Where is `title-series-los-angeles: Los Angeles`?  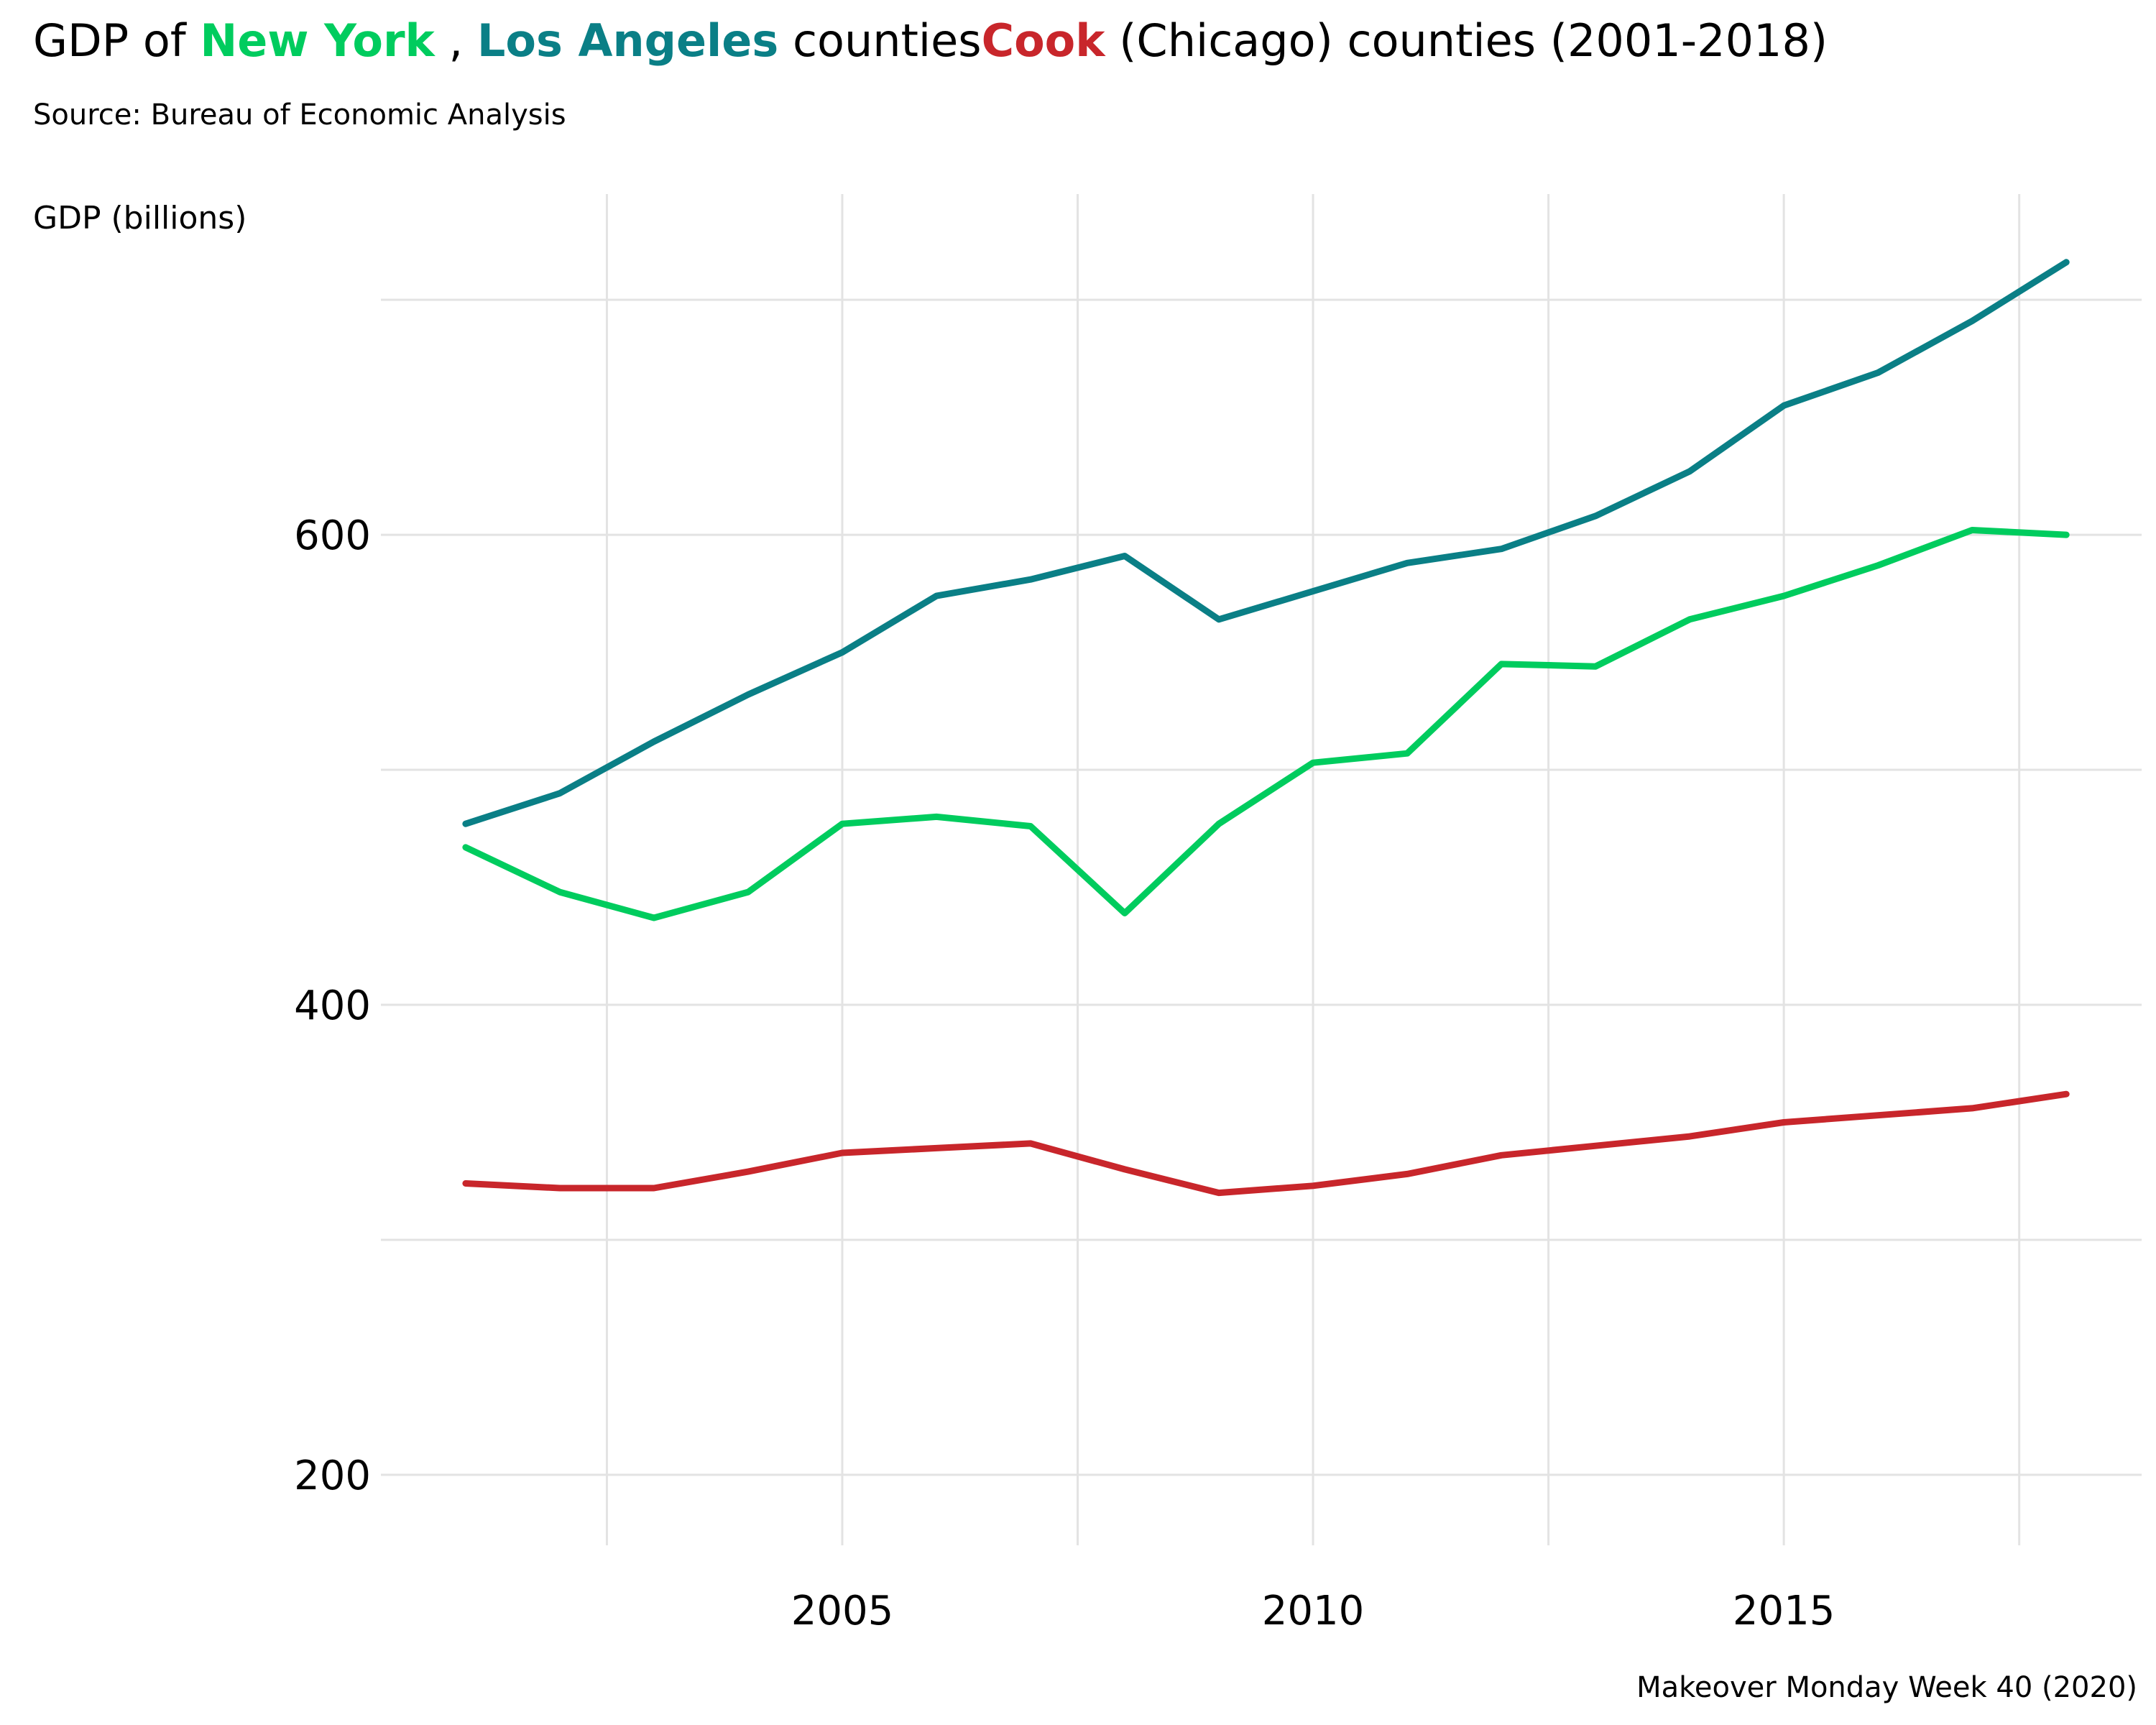
title-series-los-angeles: Los Angeles is located at coordinates (627, 40).